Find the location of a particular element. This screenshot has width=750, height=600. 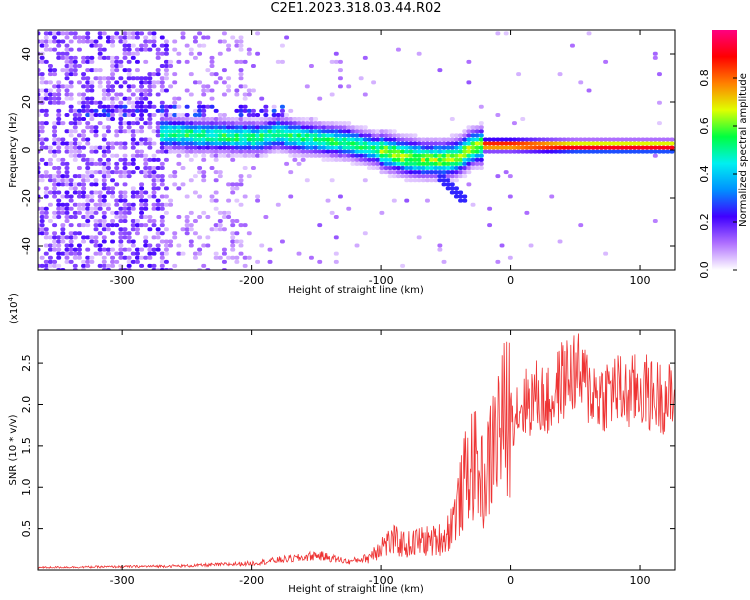

snr-y-axis-label: SNR (10 * v/v) is located at coordinates (13, 449).